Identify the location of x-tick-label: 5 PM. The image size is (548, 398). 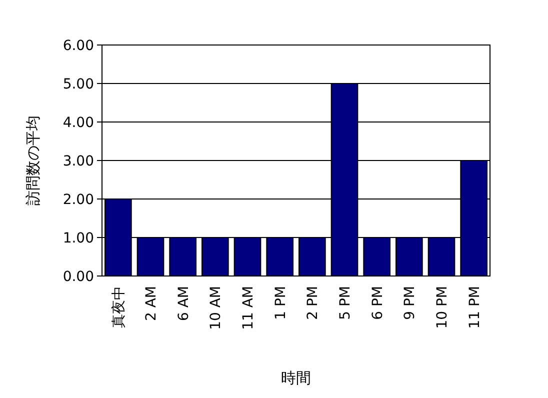
(346, 303).